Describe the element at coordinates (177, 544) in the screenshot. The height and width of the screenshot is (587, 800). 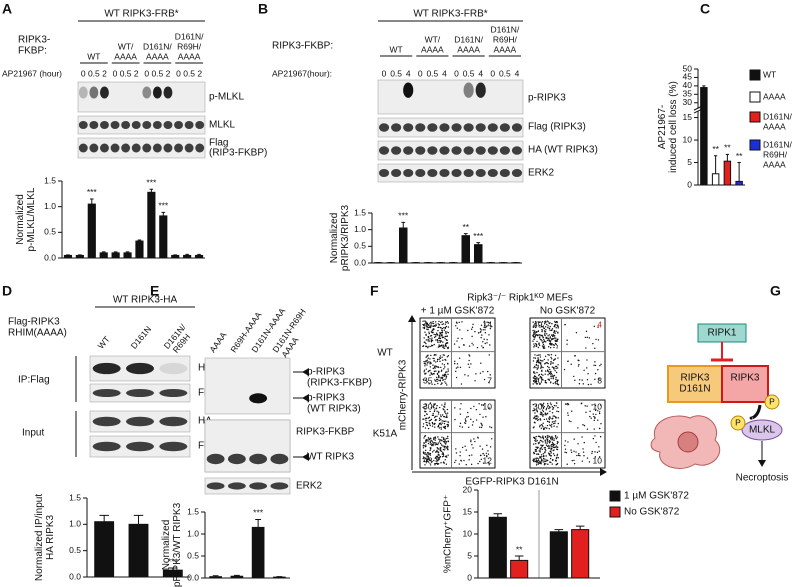
I see `y-axis-label: pRIPK3/WT RIPK3` at that location.